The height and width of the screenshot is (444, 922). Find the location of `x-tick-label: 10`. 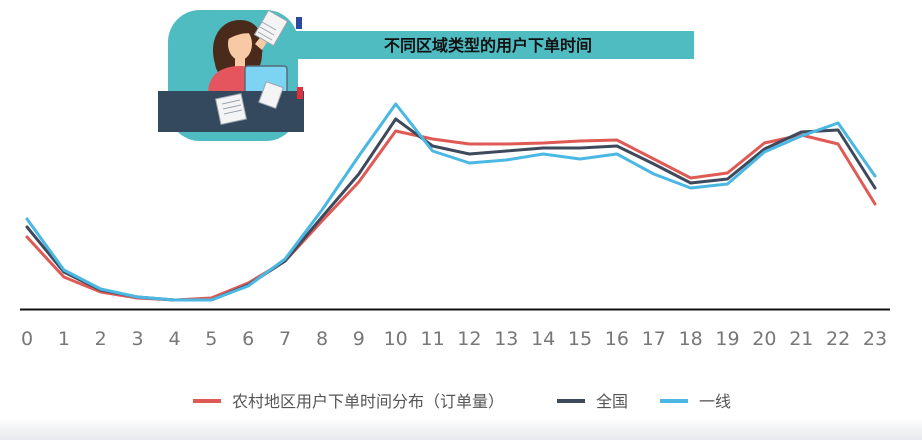

x-tick-label: 10 is located at coordinates (396, 339).